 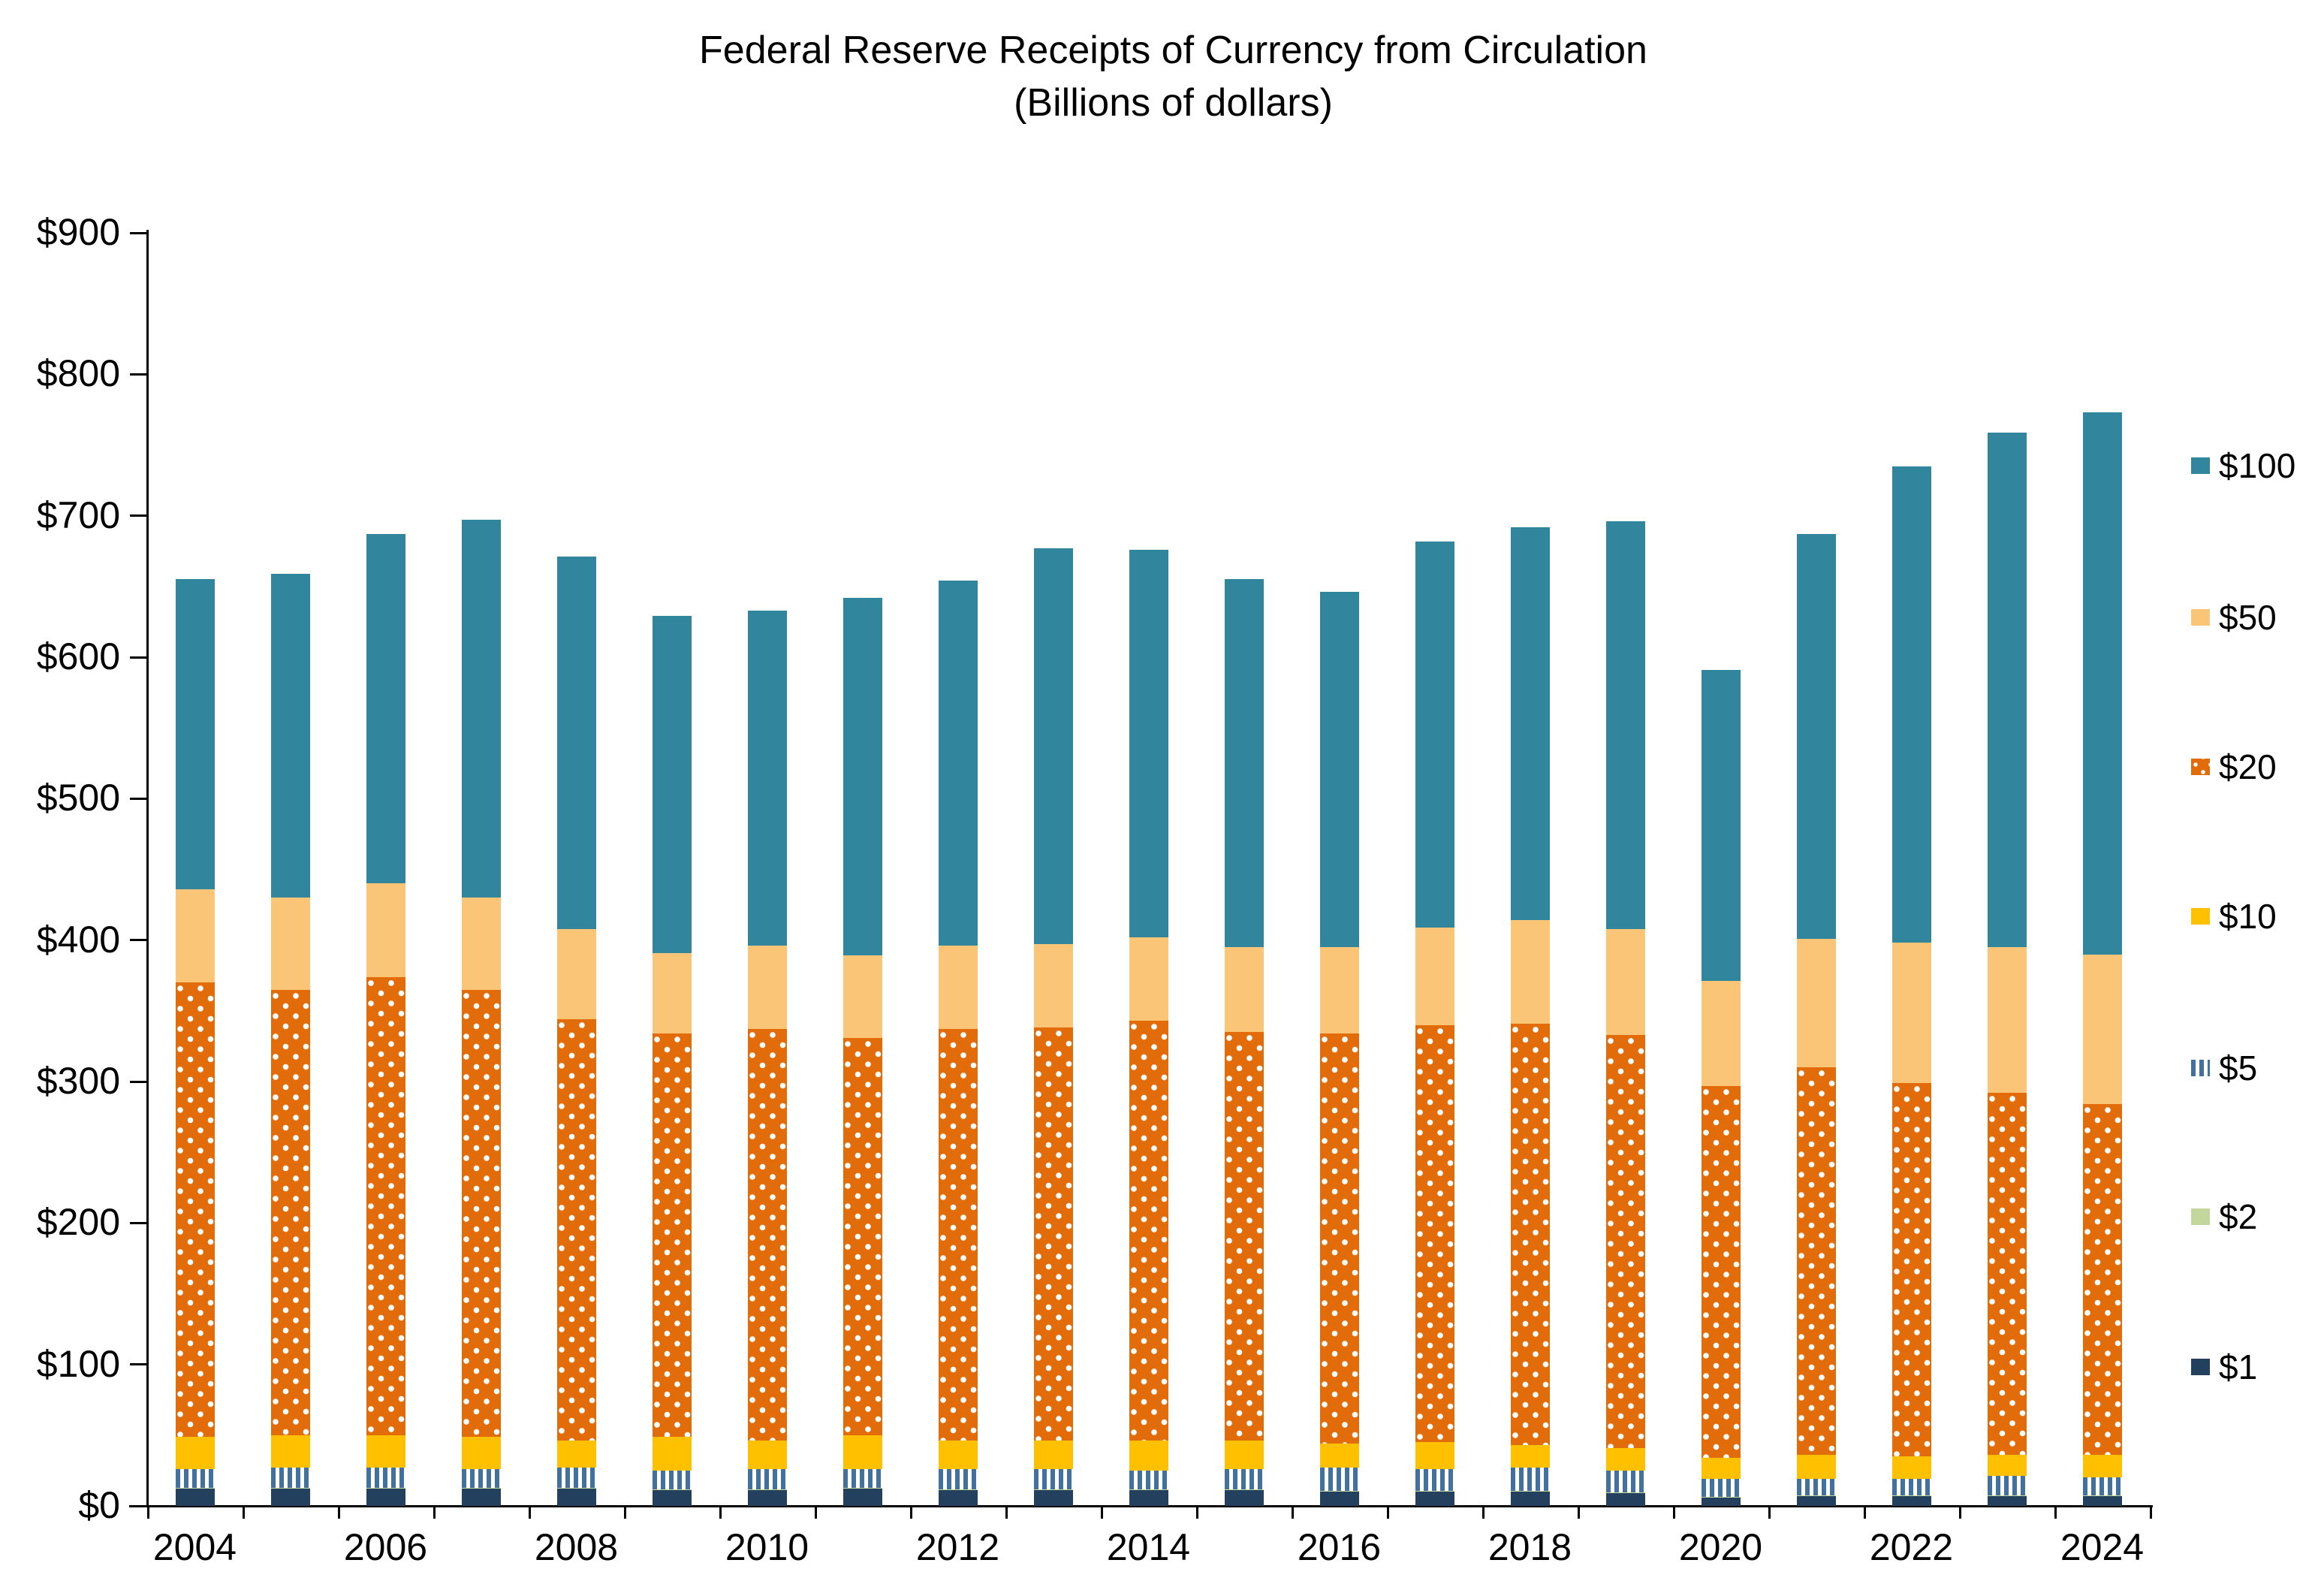 I want to click on bar-2014-segment-100-dollar, so click(x=1148, y=743).